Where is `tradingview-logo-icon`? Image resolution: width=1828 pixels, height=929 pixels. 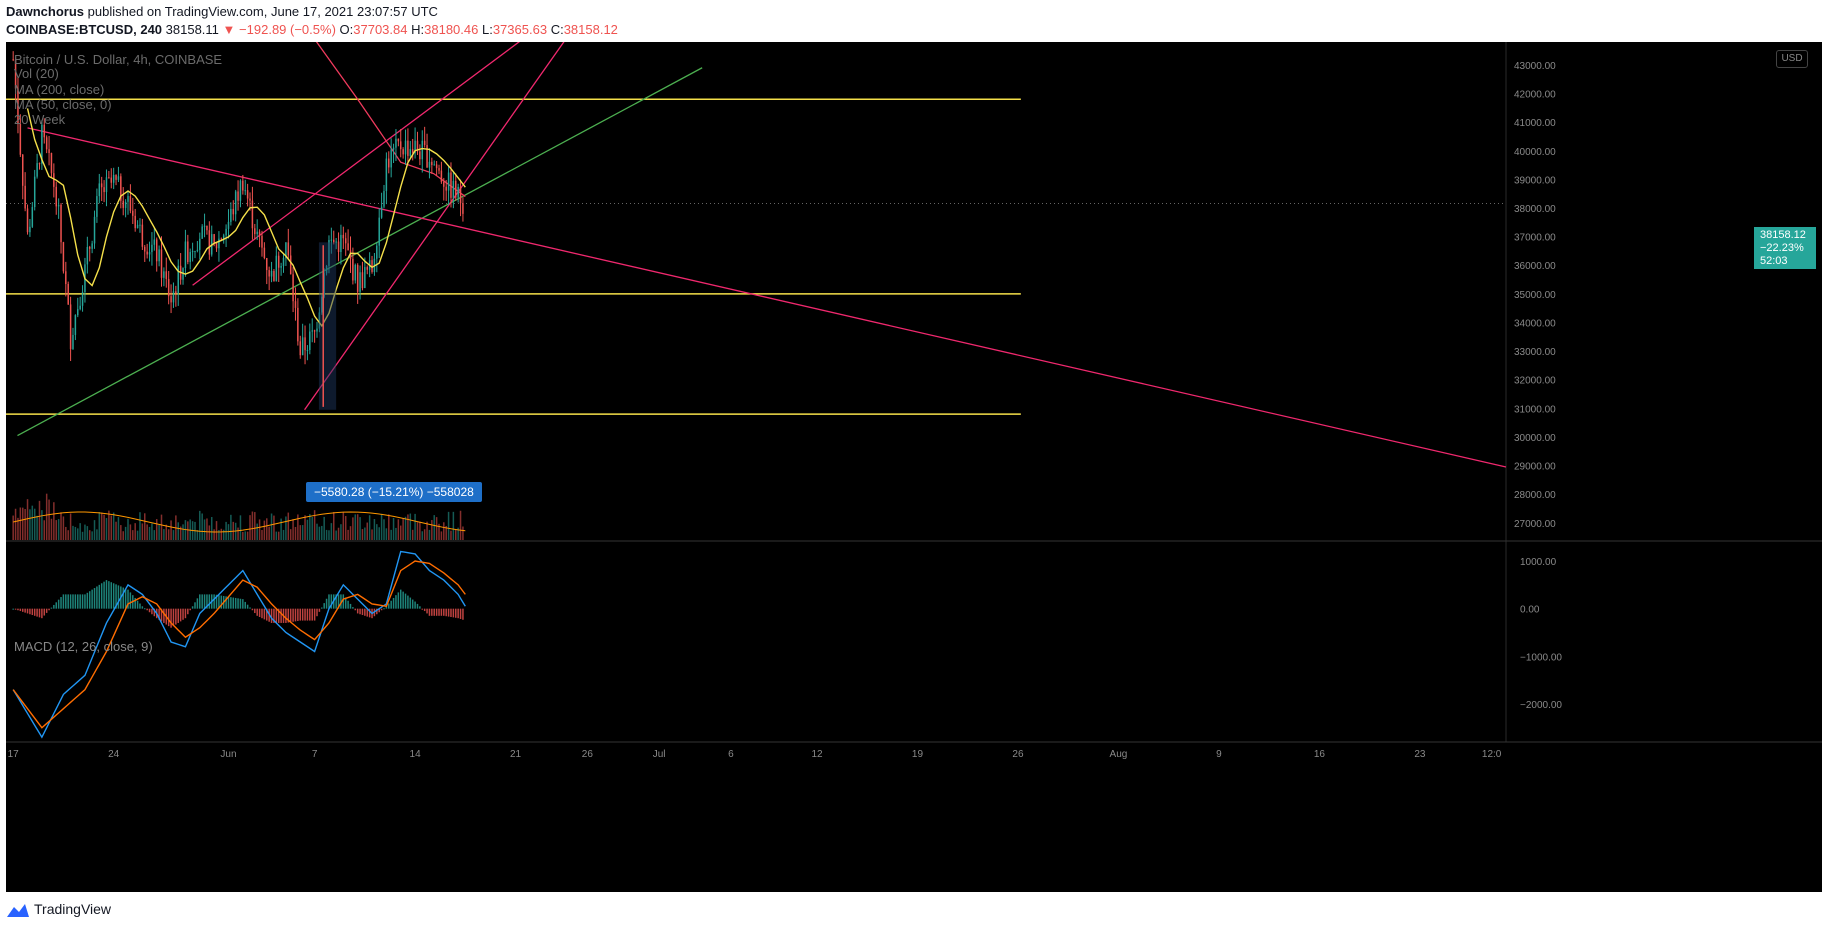 tradingview-logo-icon is located at coordinates (18, 911).